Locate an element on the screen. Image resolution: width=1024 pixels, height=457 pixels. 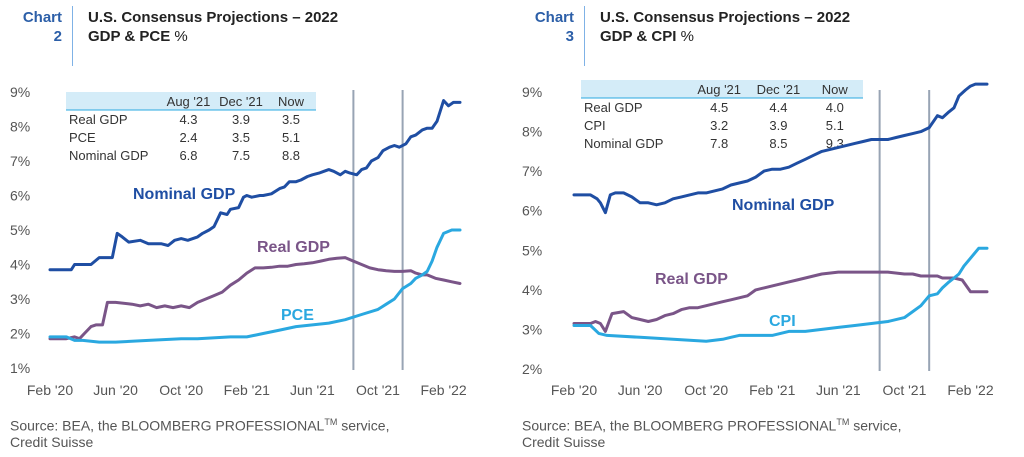
table-cell: 3.2 is located at coordinates (719, 125).